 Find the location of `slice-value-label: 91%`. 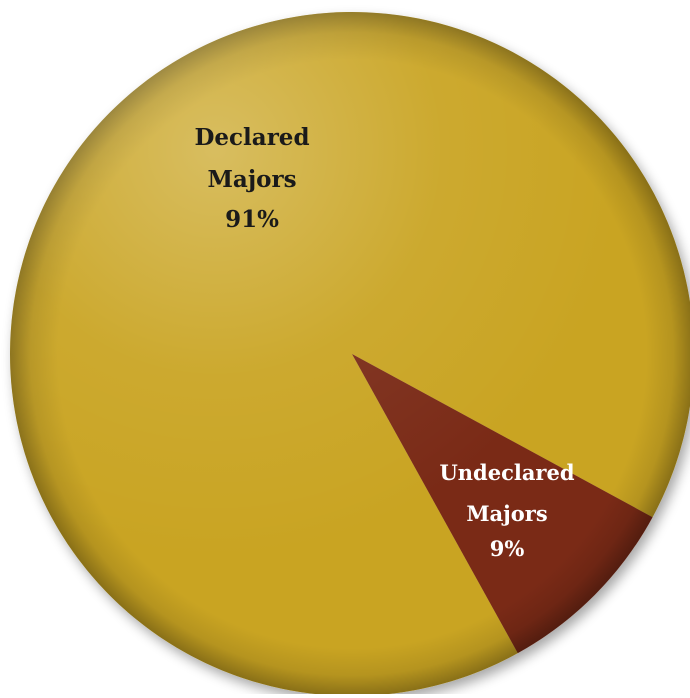

slice-value-label: 91% is located at coordinates (252, 219).